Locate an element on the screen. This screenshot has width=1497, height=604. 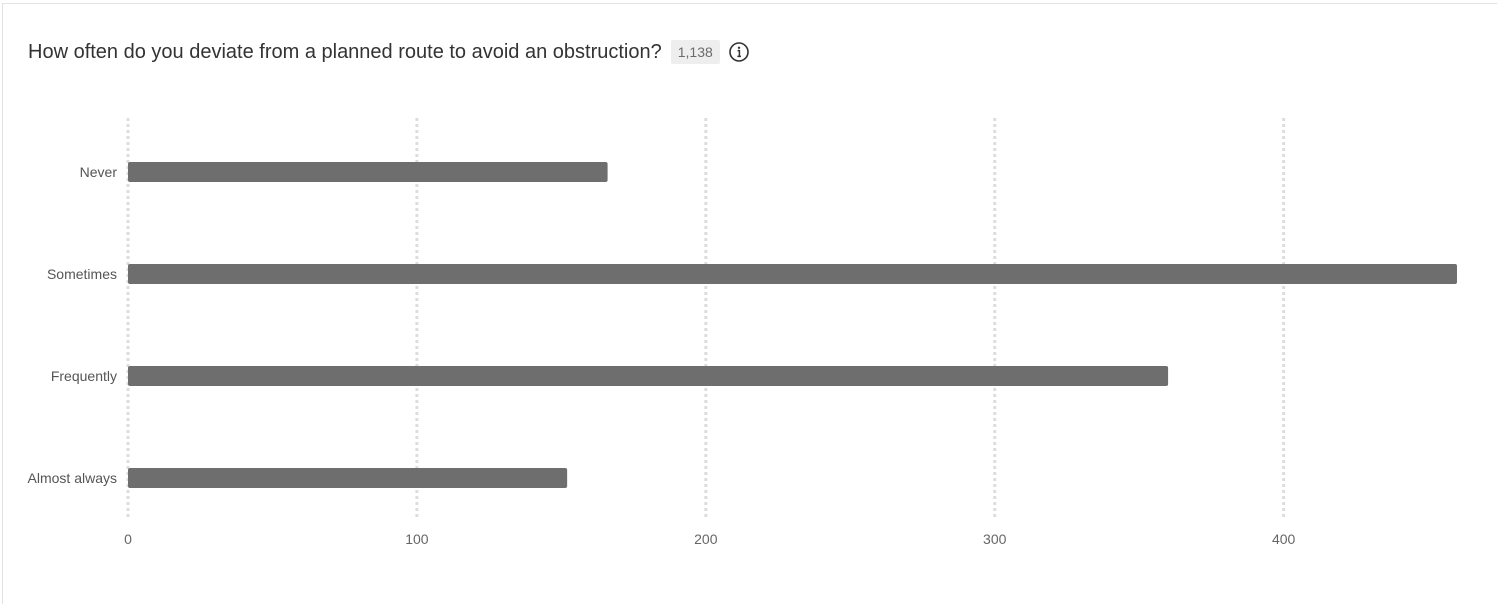
x-tick-label: 100 is located at coordinates (417, 539).